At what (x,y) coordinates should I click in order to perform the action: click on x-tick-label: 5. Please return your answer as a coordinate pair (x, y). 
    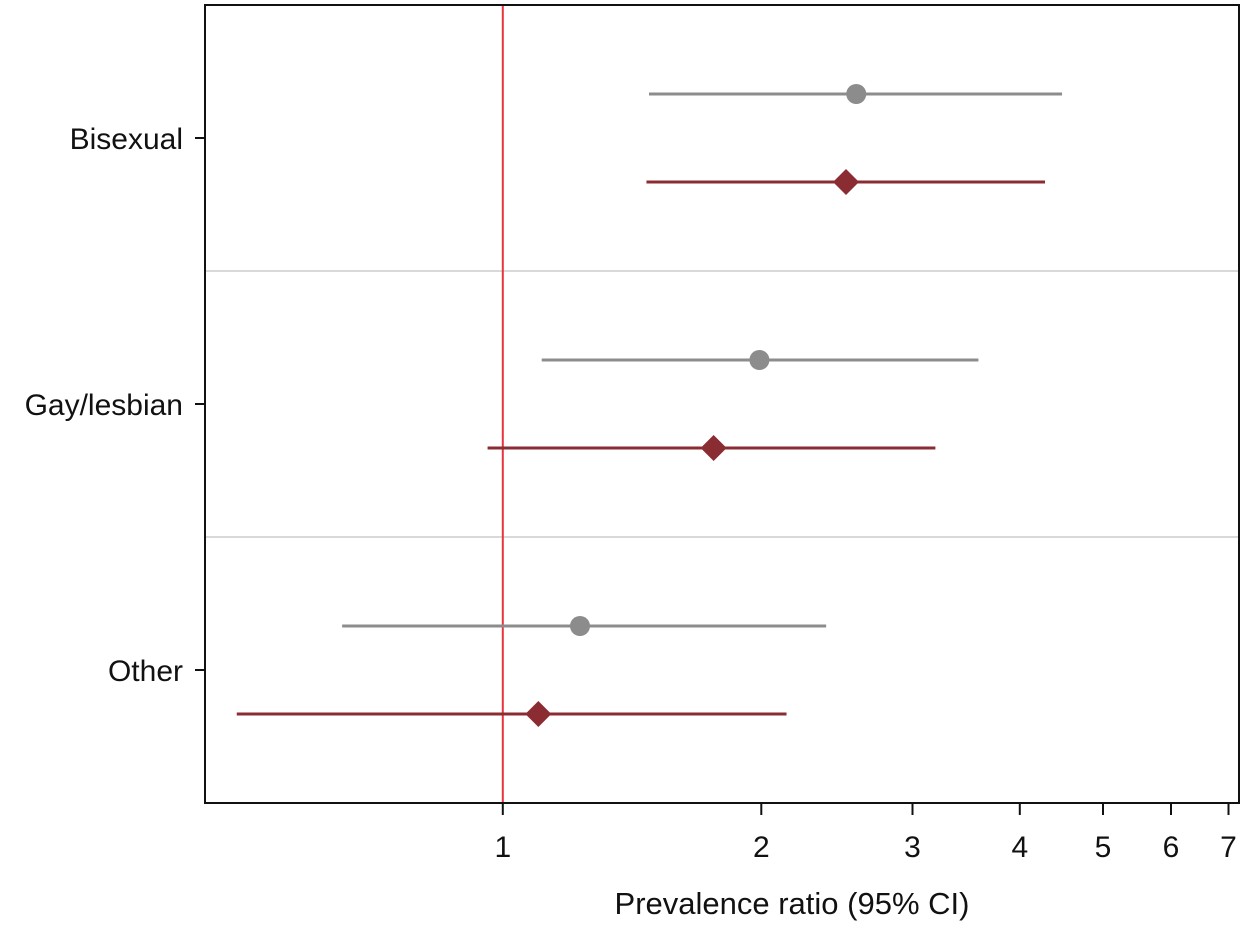
    Looking at the image, I should click on (1103, 847).